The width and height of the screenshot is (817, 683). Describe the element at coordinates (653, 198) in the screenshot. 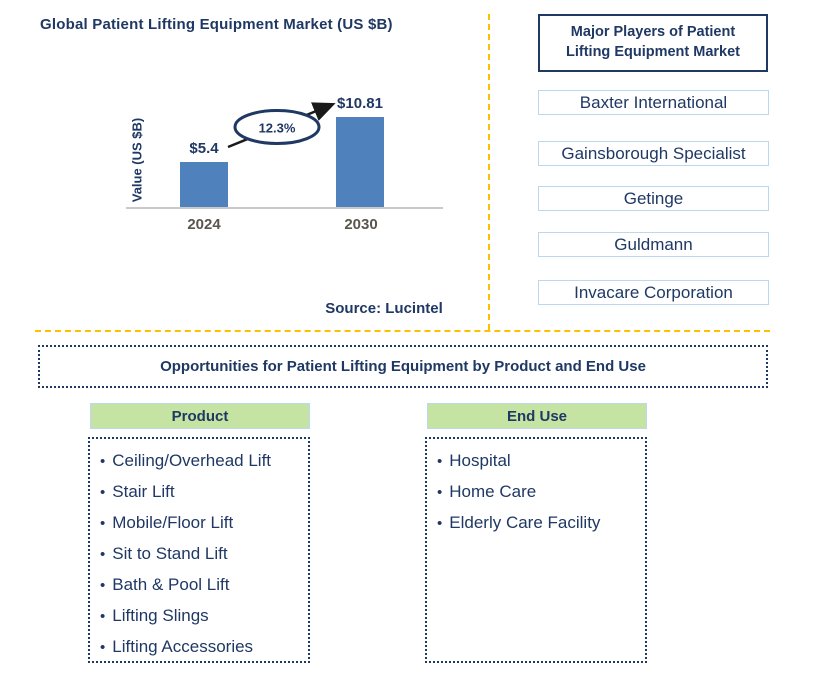

I see `company-box-getinge: Getinge` at that location.